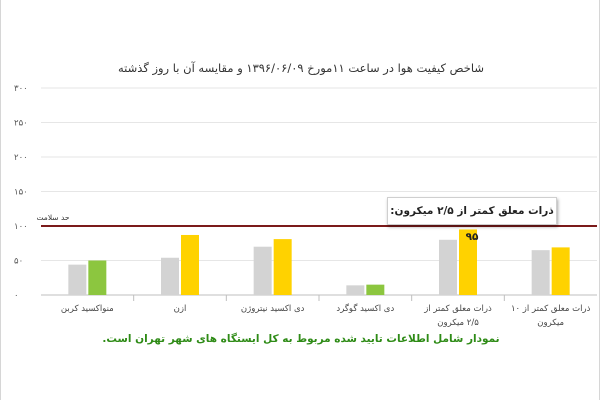 The width and height of the screenshot is (600, 400). What do you see at coordinates (52, 217) in the screenshot?
I see `reference-line-label: حد سلامت` at bounding box center [52, 217].